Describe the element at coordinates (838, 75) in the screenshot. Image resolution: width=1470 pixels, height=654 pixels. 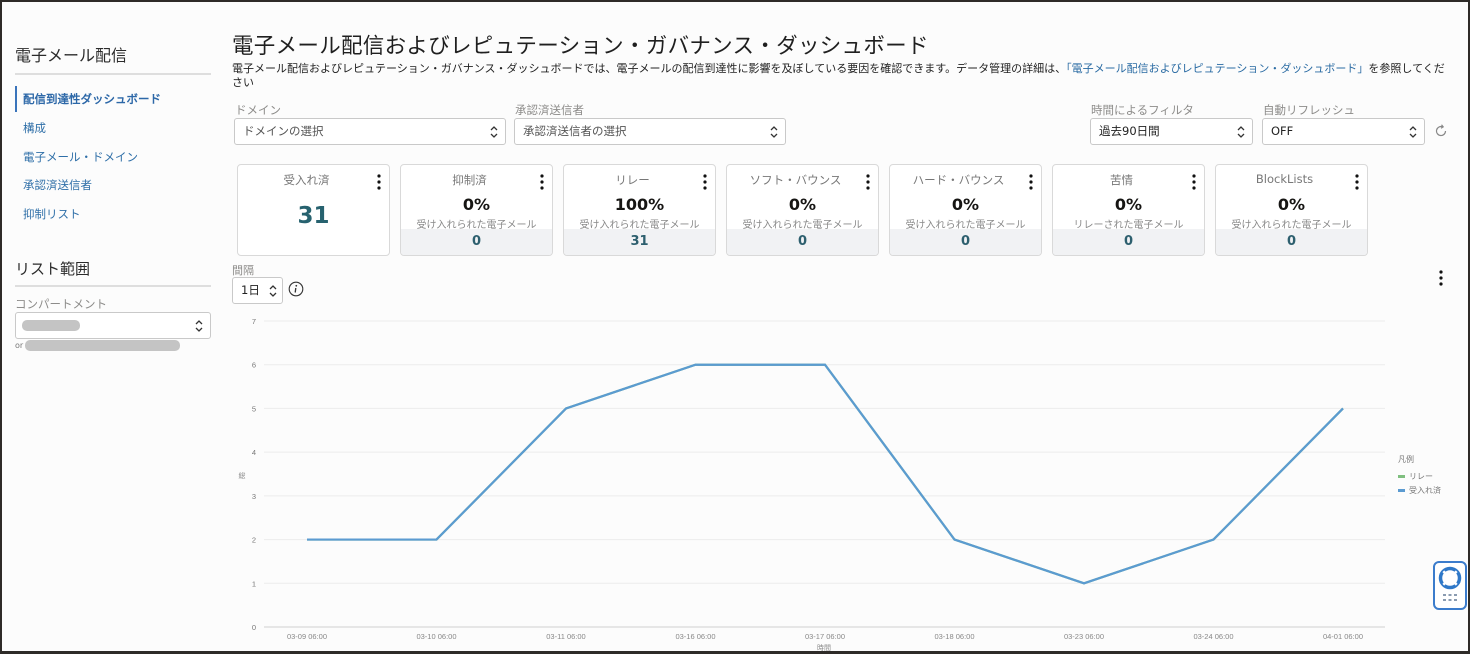
I see `description-suffix: を参照してください` at that location.